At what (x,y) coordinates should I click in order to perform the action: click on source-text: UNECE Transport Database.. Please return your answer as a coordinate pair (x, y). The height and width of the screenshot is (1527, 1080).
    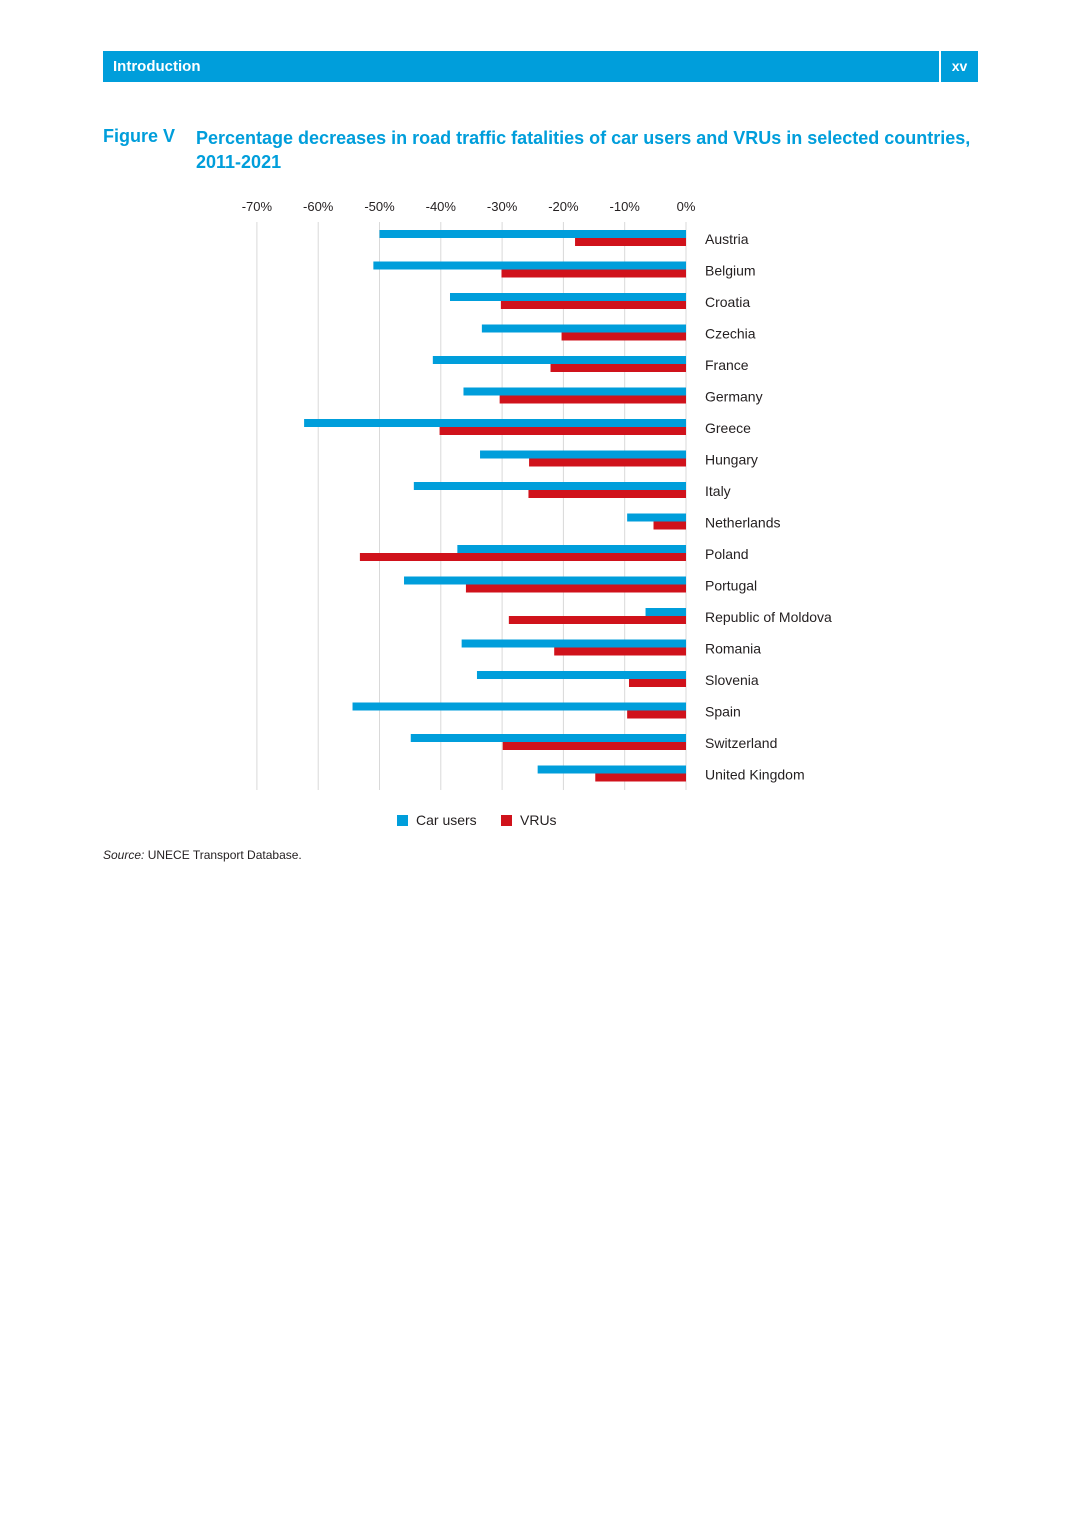
    Looking at the image, I should click on (223, 855).